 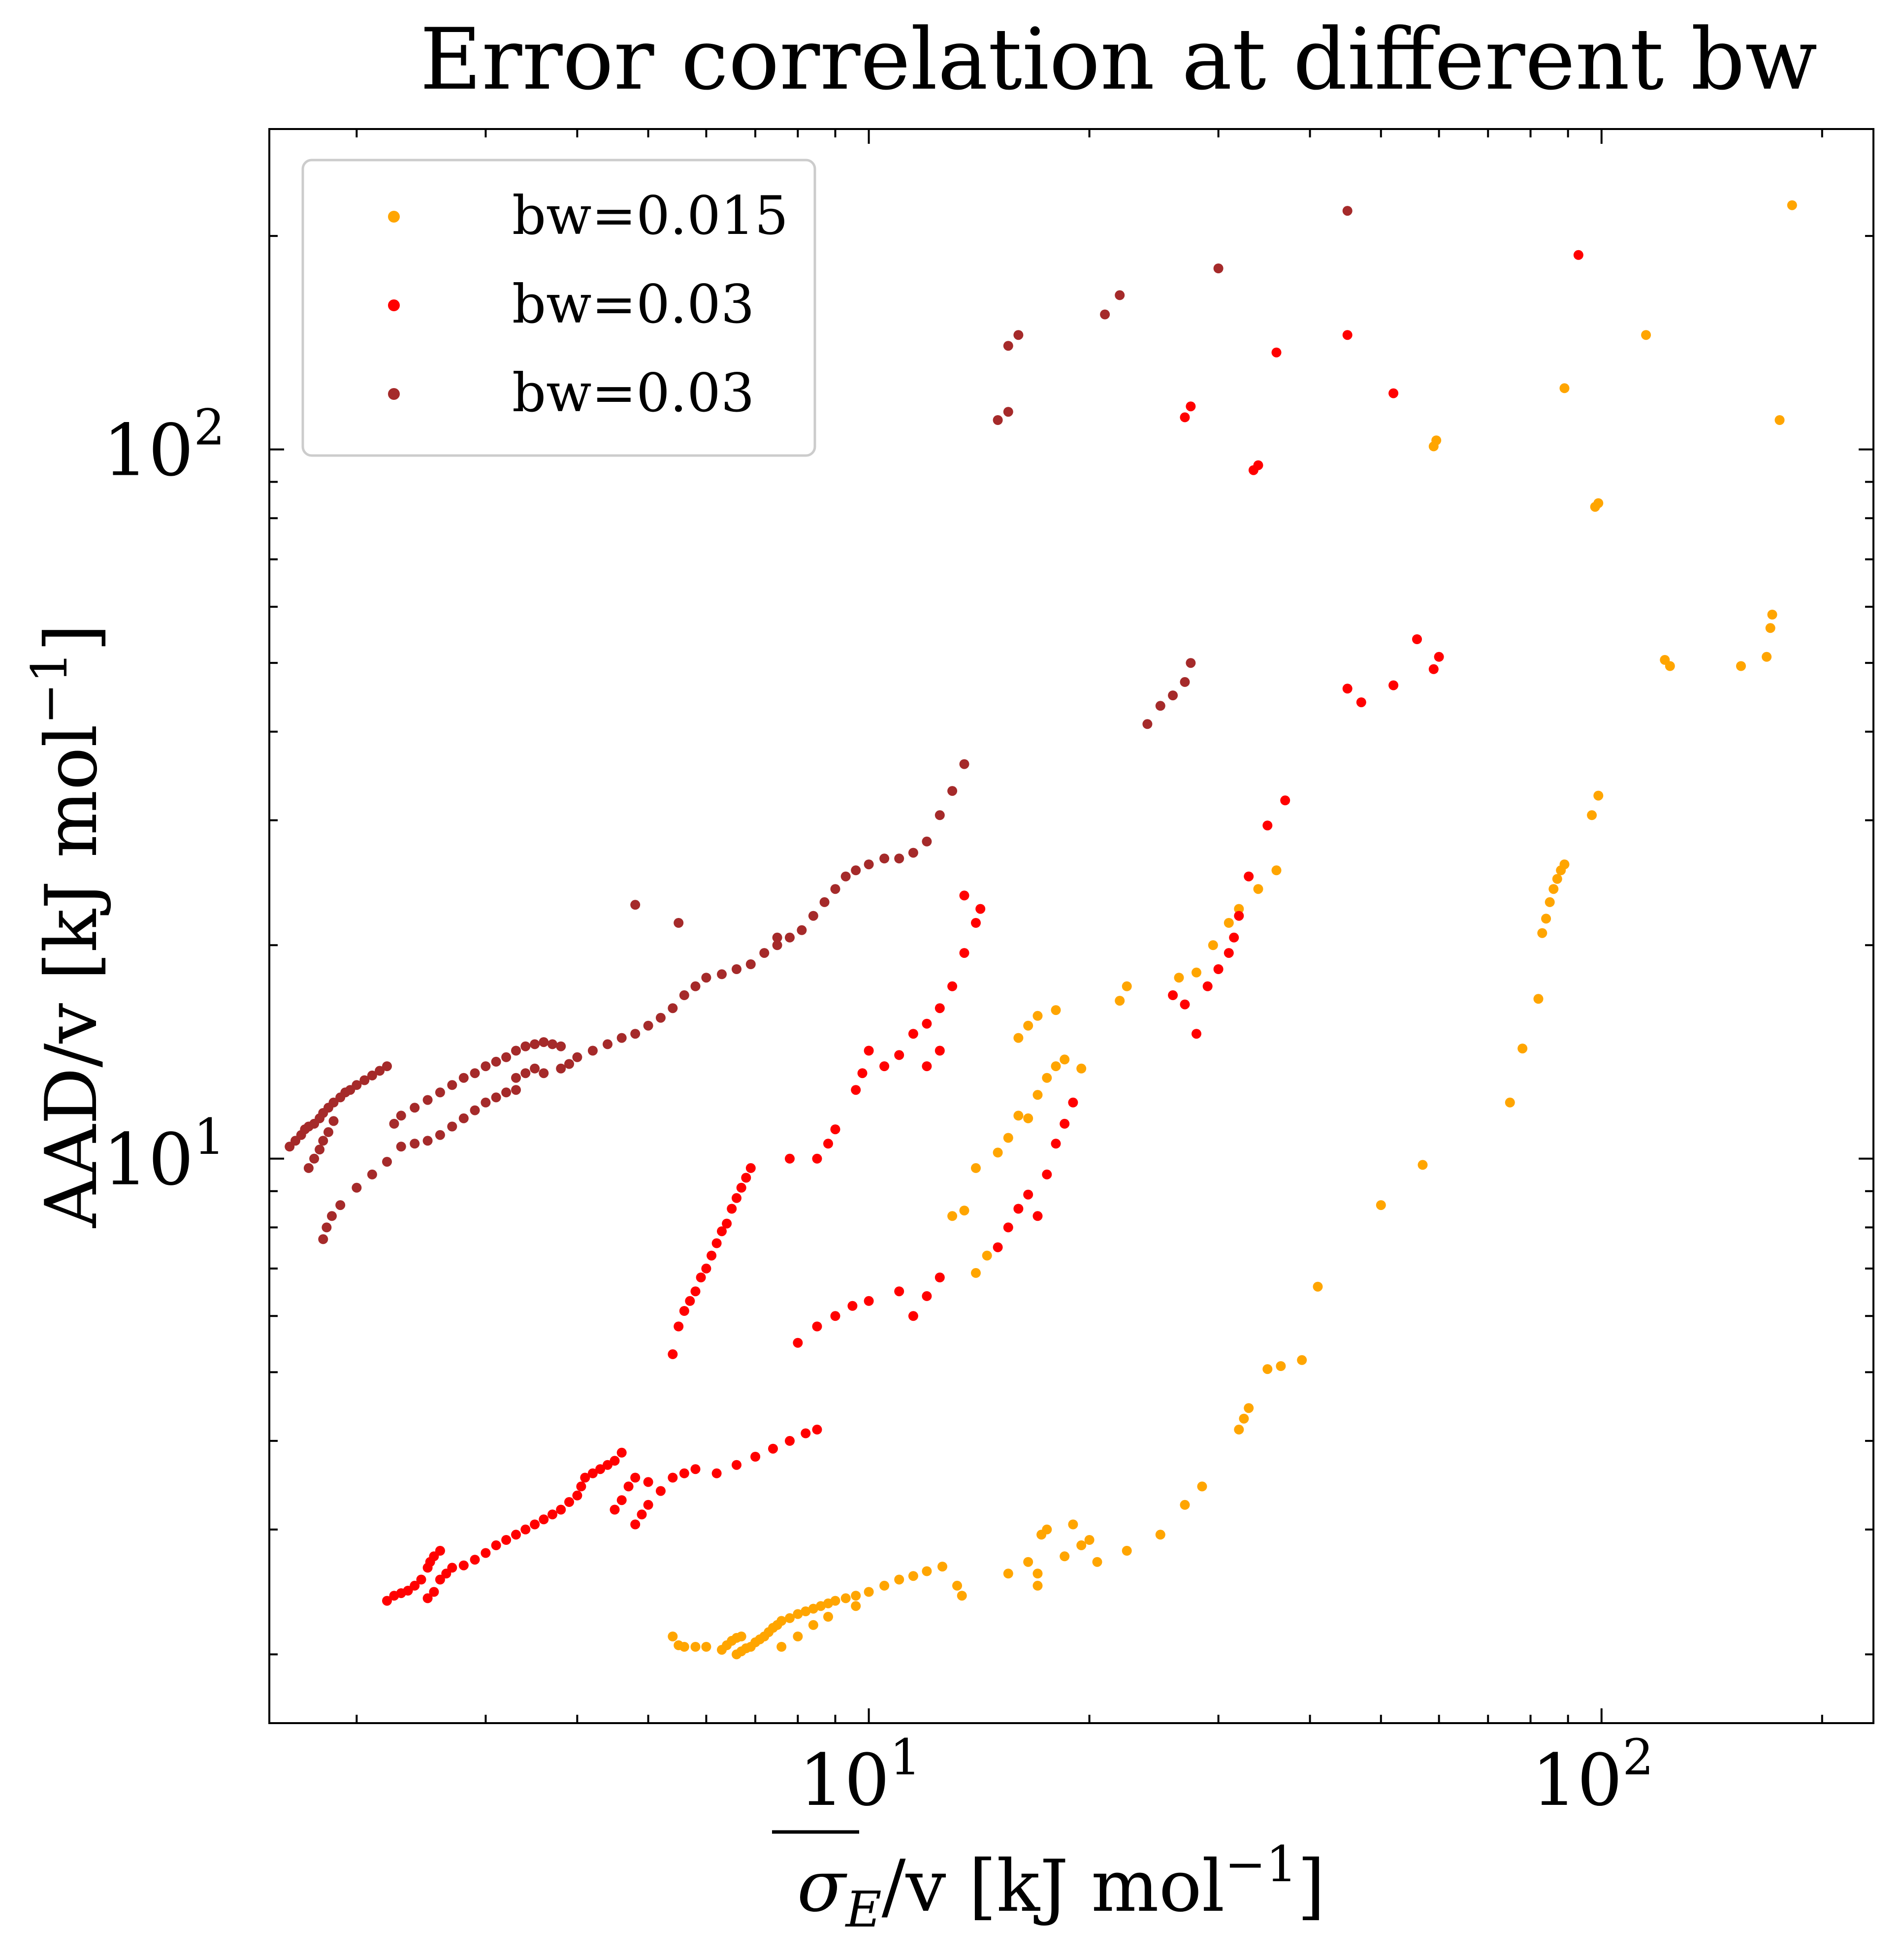 What do you see at coordinates (863, 1910) in the screenshot?
I see `x-axis-label-sub: E` at bounding box center [863, 1910].